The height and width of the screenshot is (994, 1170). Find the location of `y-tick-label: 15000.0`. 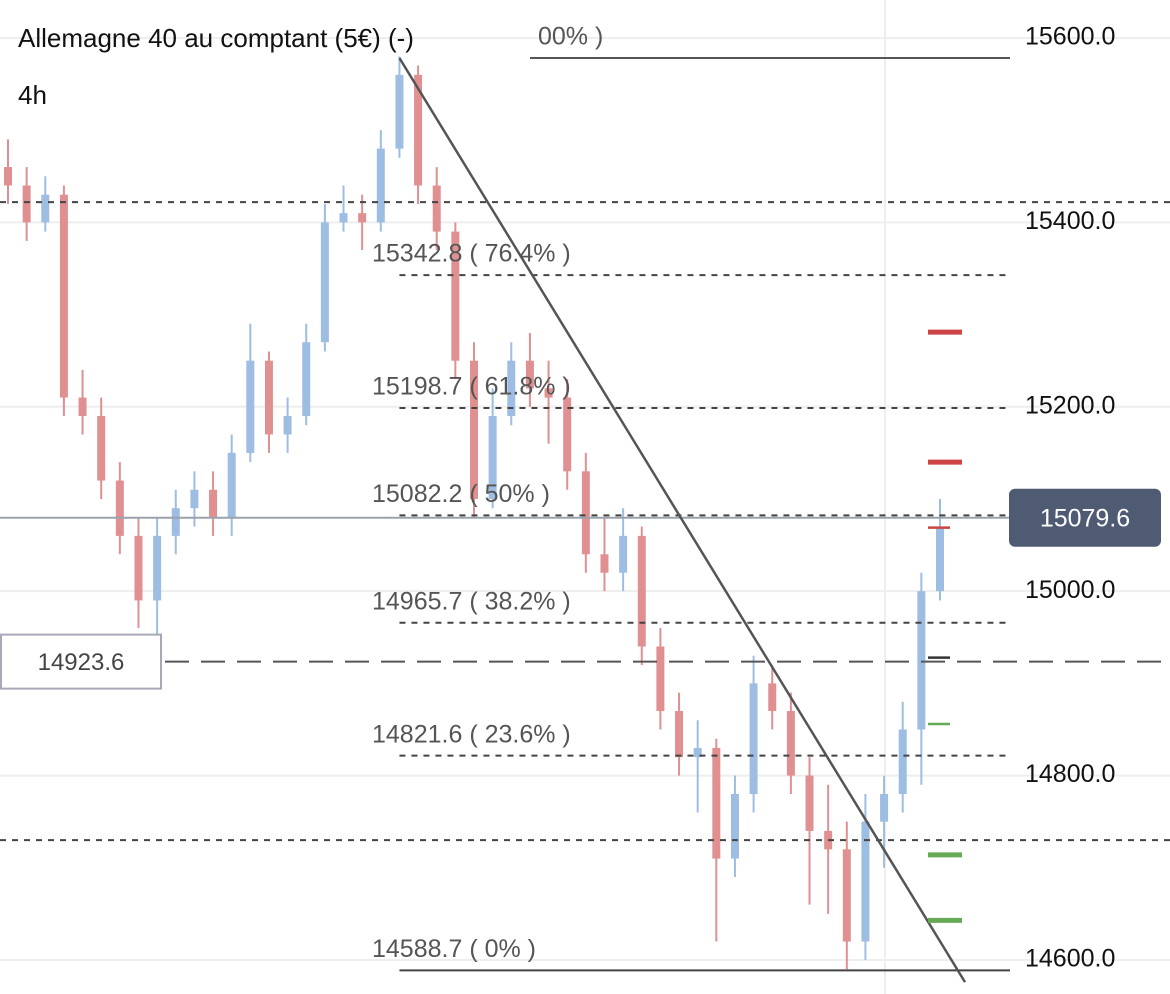

y-tick-label: 15000.0 is located at coordinates (1070, 590).